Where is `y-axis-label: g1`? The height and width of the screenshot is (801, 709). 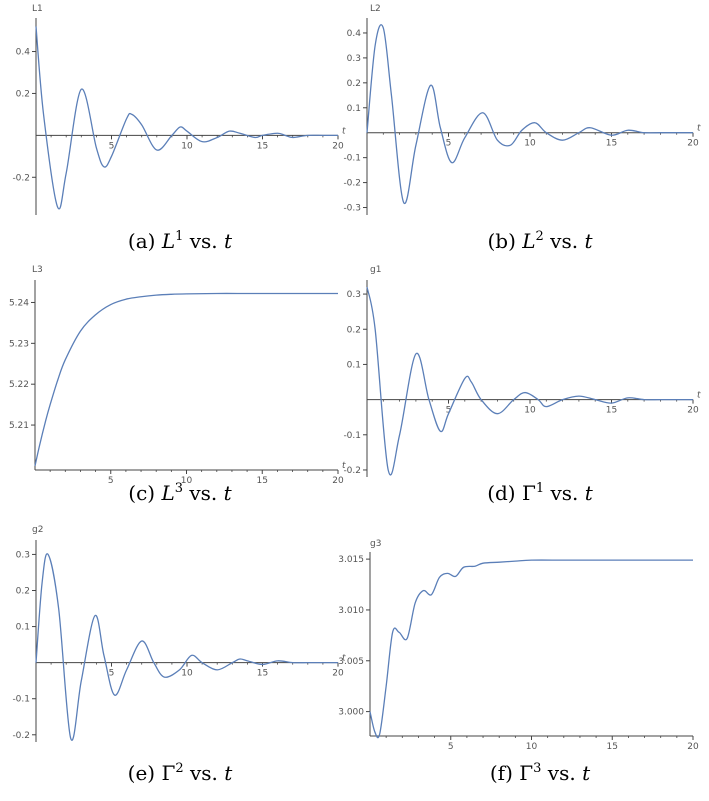
y-axis-label: g1 is located at coordinates (375, 270).